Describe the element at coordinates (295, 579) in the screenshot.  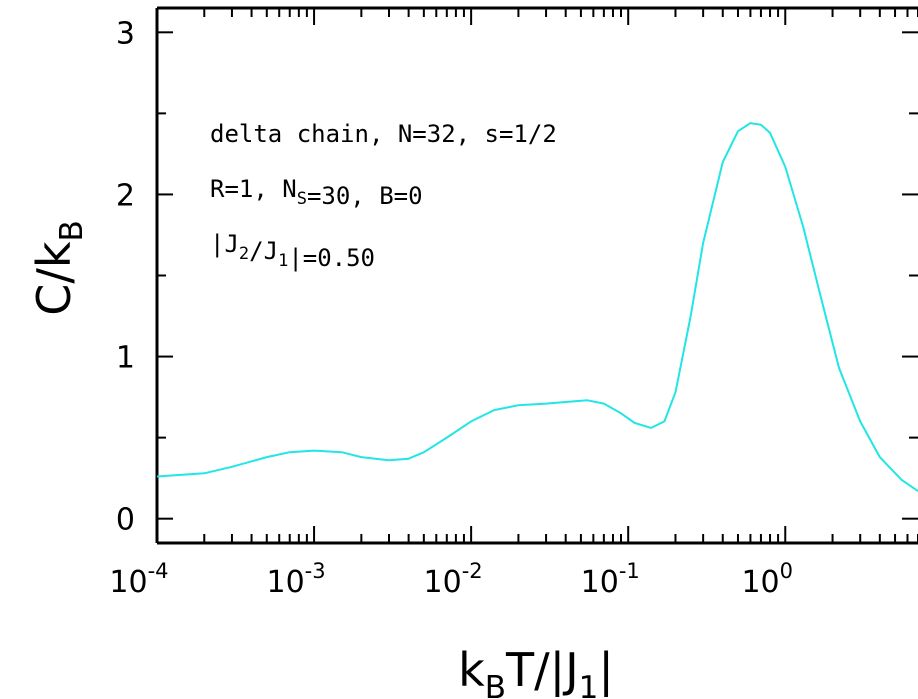
I see `x-tick-label: 10⁻³` at that location.